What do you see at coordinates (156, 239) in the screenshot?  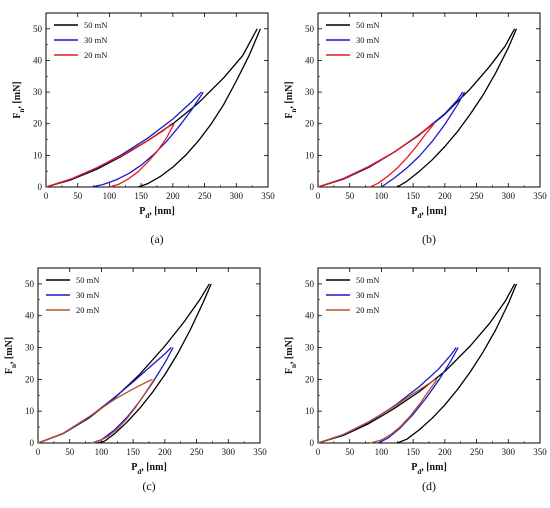 I see `panel-label: (a)` at bounding box center [156, 239].